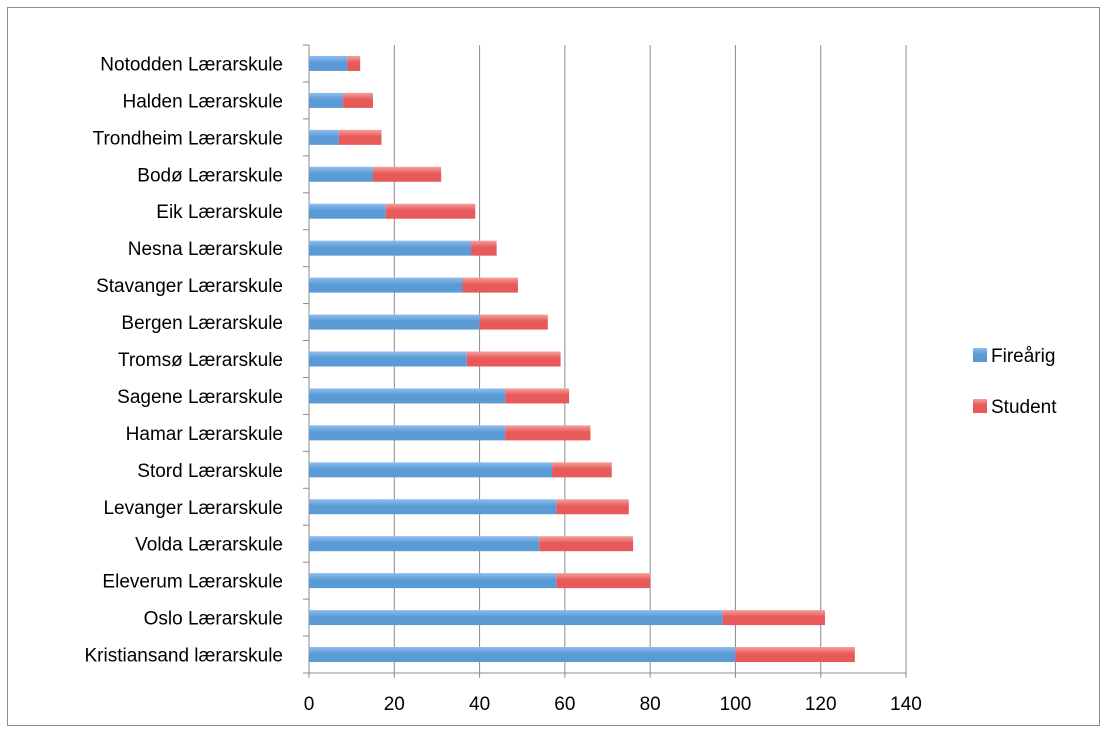 The width and height of the screenshot is (1107, 733). Describe the element at coordinates (210, 471) in the screenshot. I see `category-label: Stord Lærarskule` at that location.